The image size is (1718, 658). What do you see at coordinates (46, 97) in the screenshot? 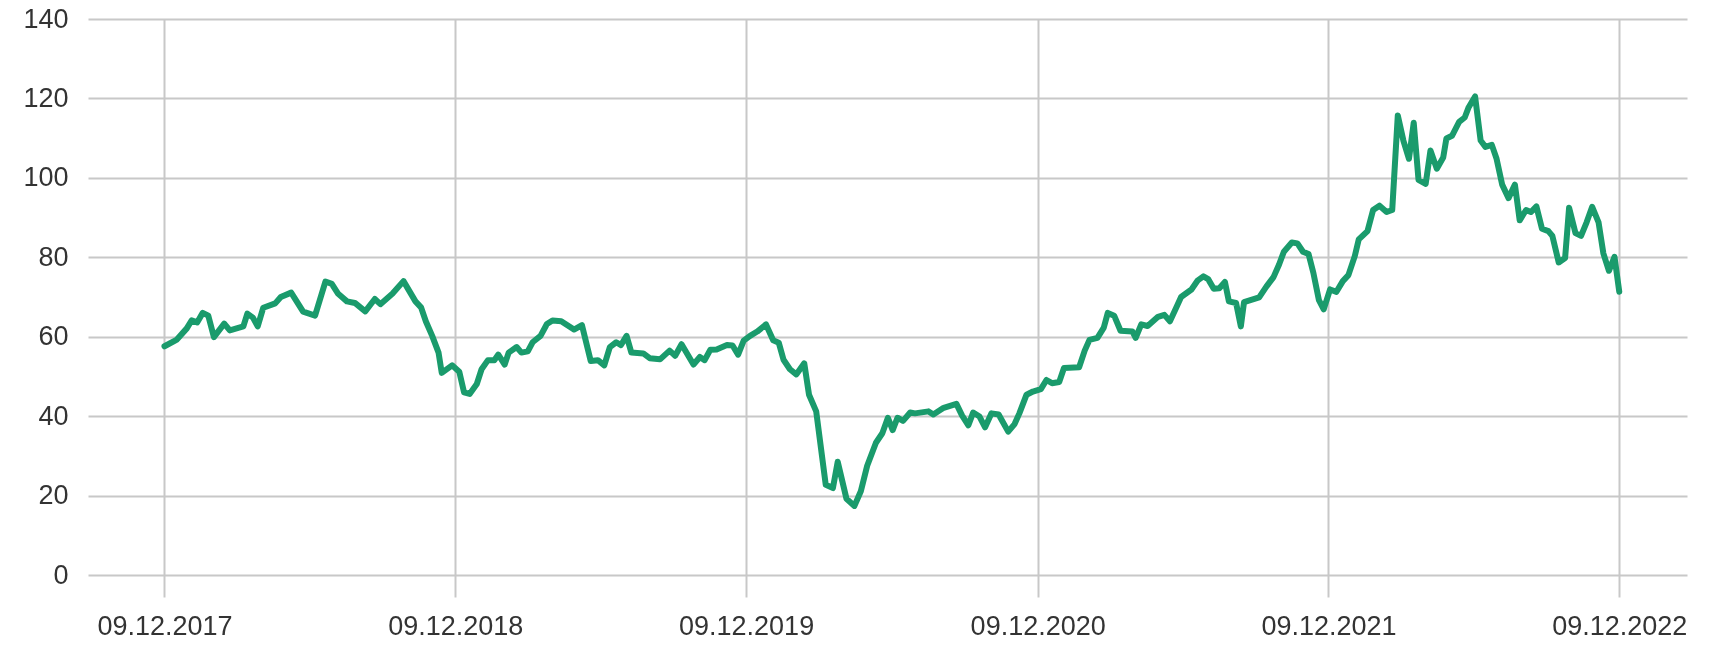
I see `y-tick-label: 120` at bounding box center [46, 97].